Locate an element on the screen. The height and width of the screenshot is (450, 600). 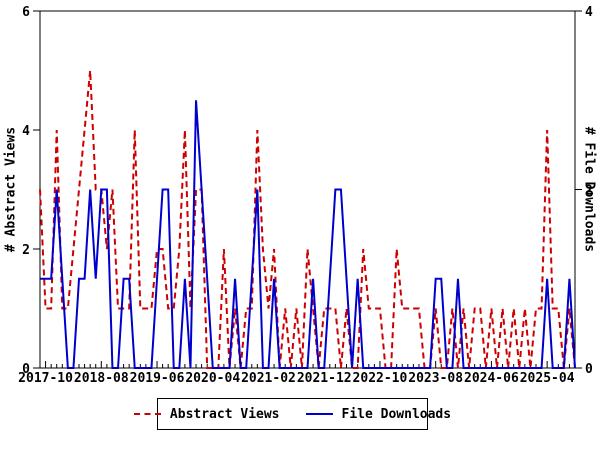
right-tick-label: 0 is located at coordinates (589, 369).